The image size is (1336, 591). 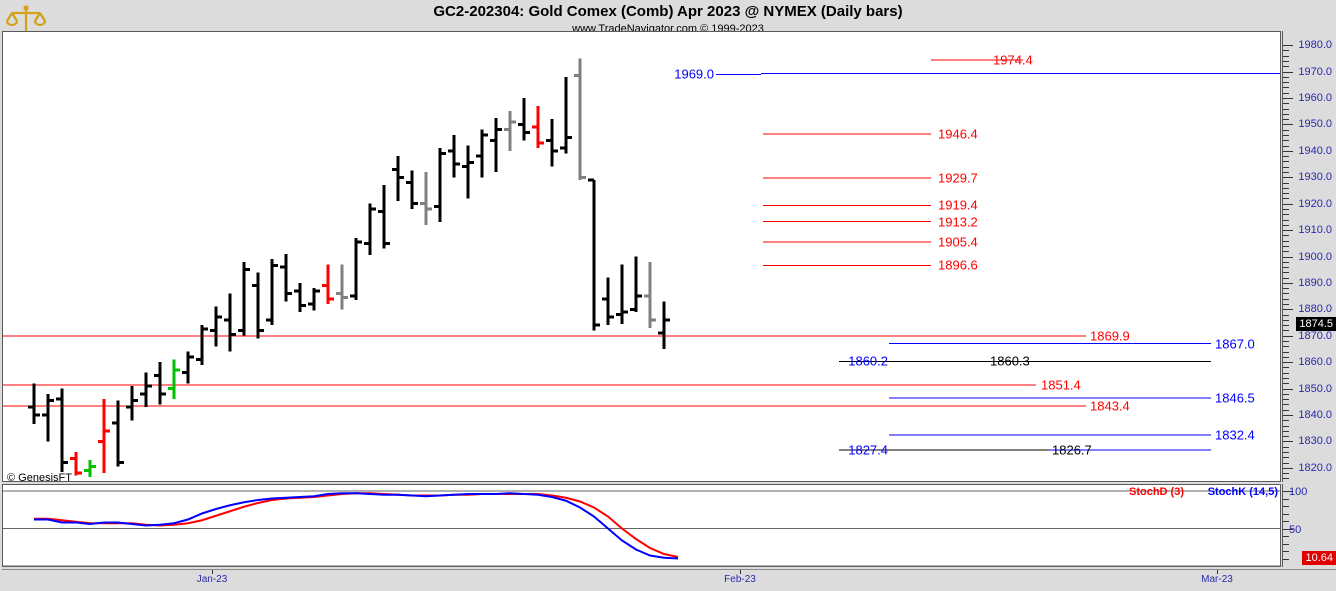 What do you see at coordinates (1156, 492) in the screenshot?
I see `stoch-d-legend: StochD (3)` at bounding box center [1156, 492].